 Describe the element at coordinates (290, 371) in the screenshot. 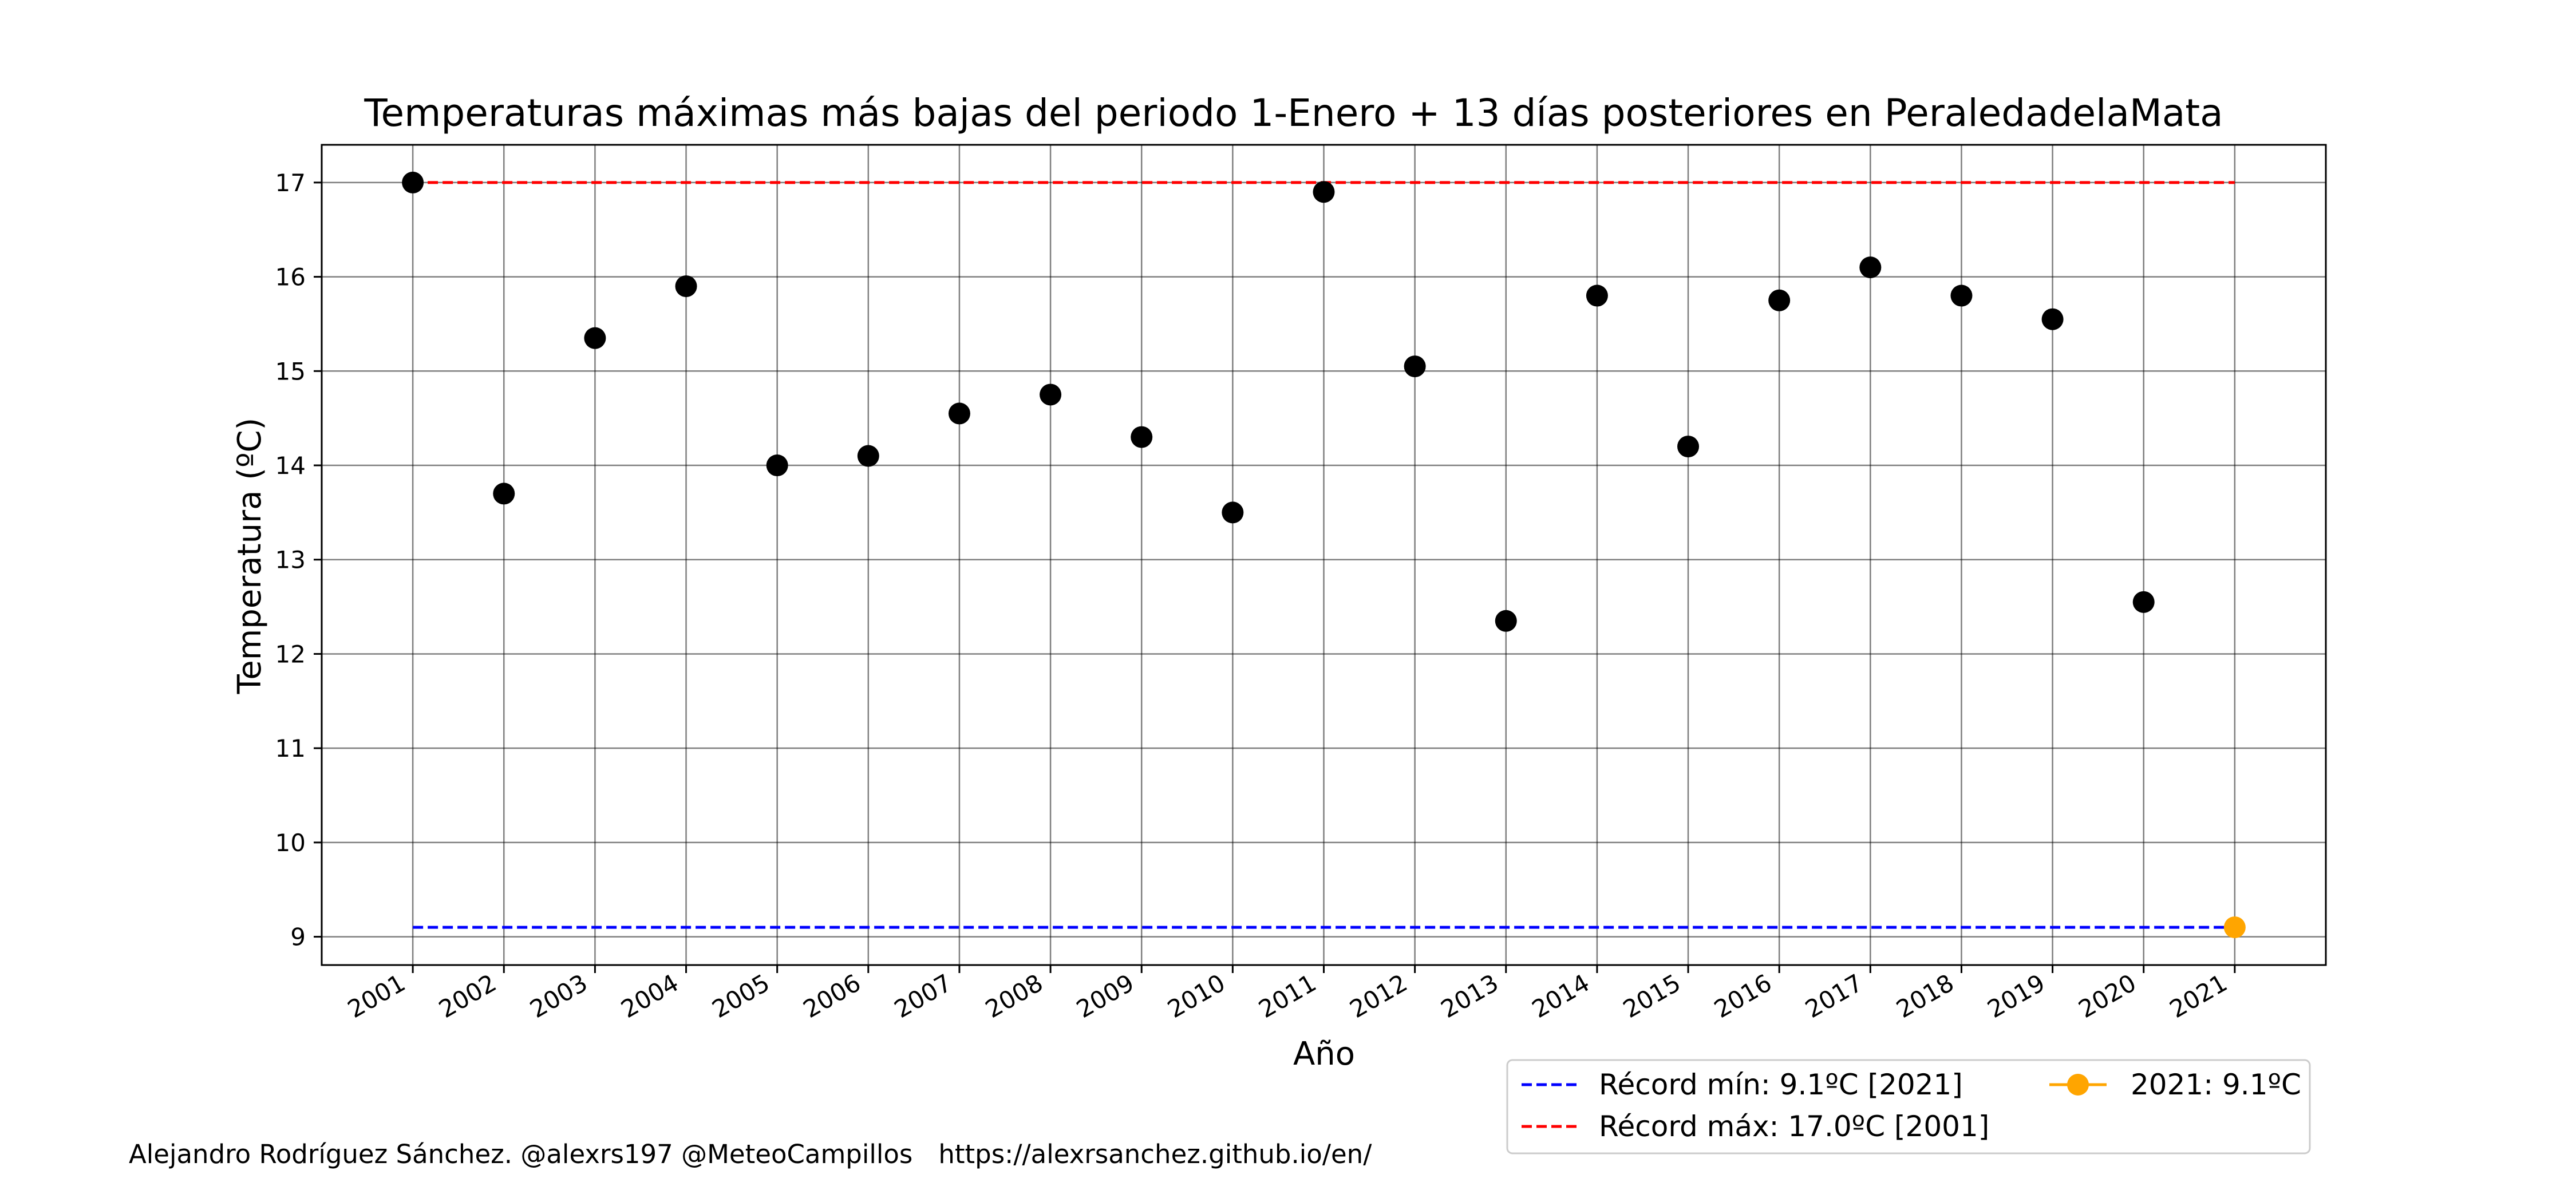

I see `y-tick-label: 15` at that location.